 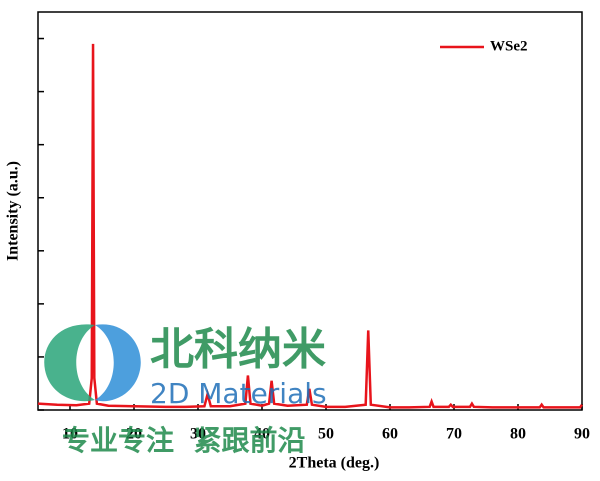 I want to click on x-tick-label: 50, so click(x=326, y=434).